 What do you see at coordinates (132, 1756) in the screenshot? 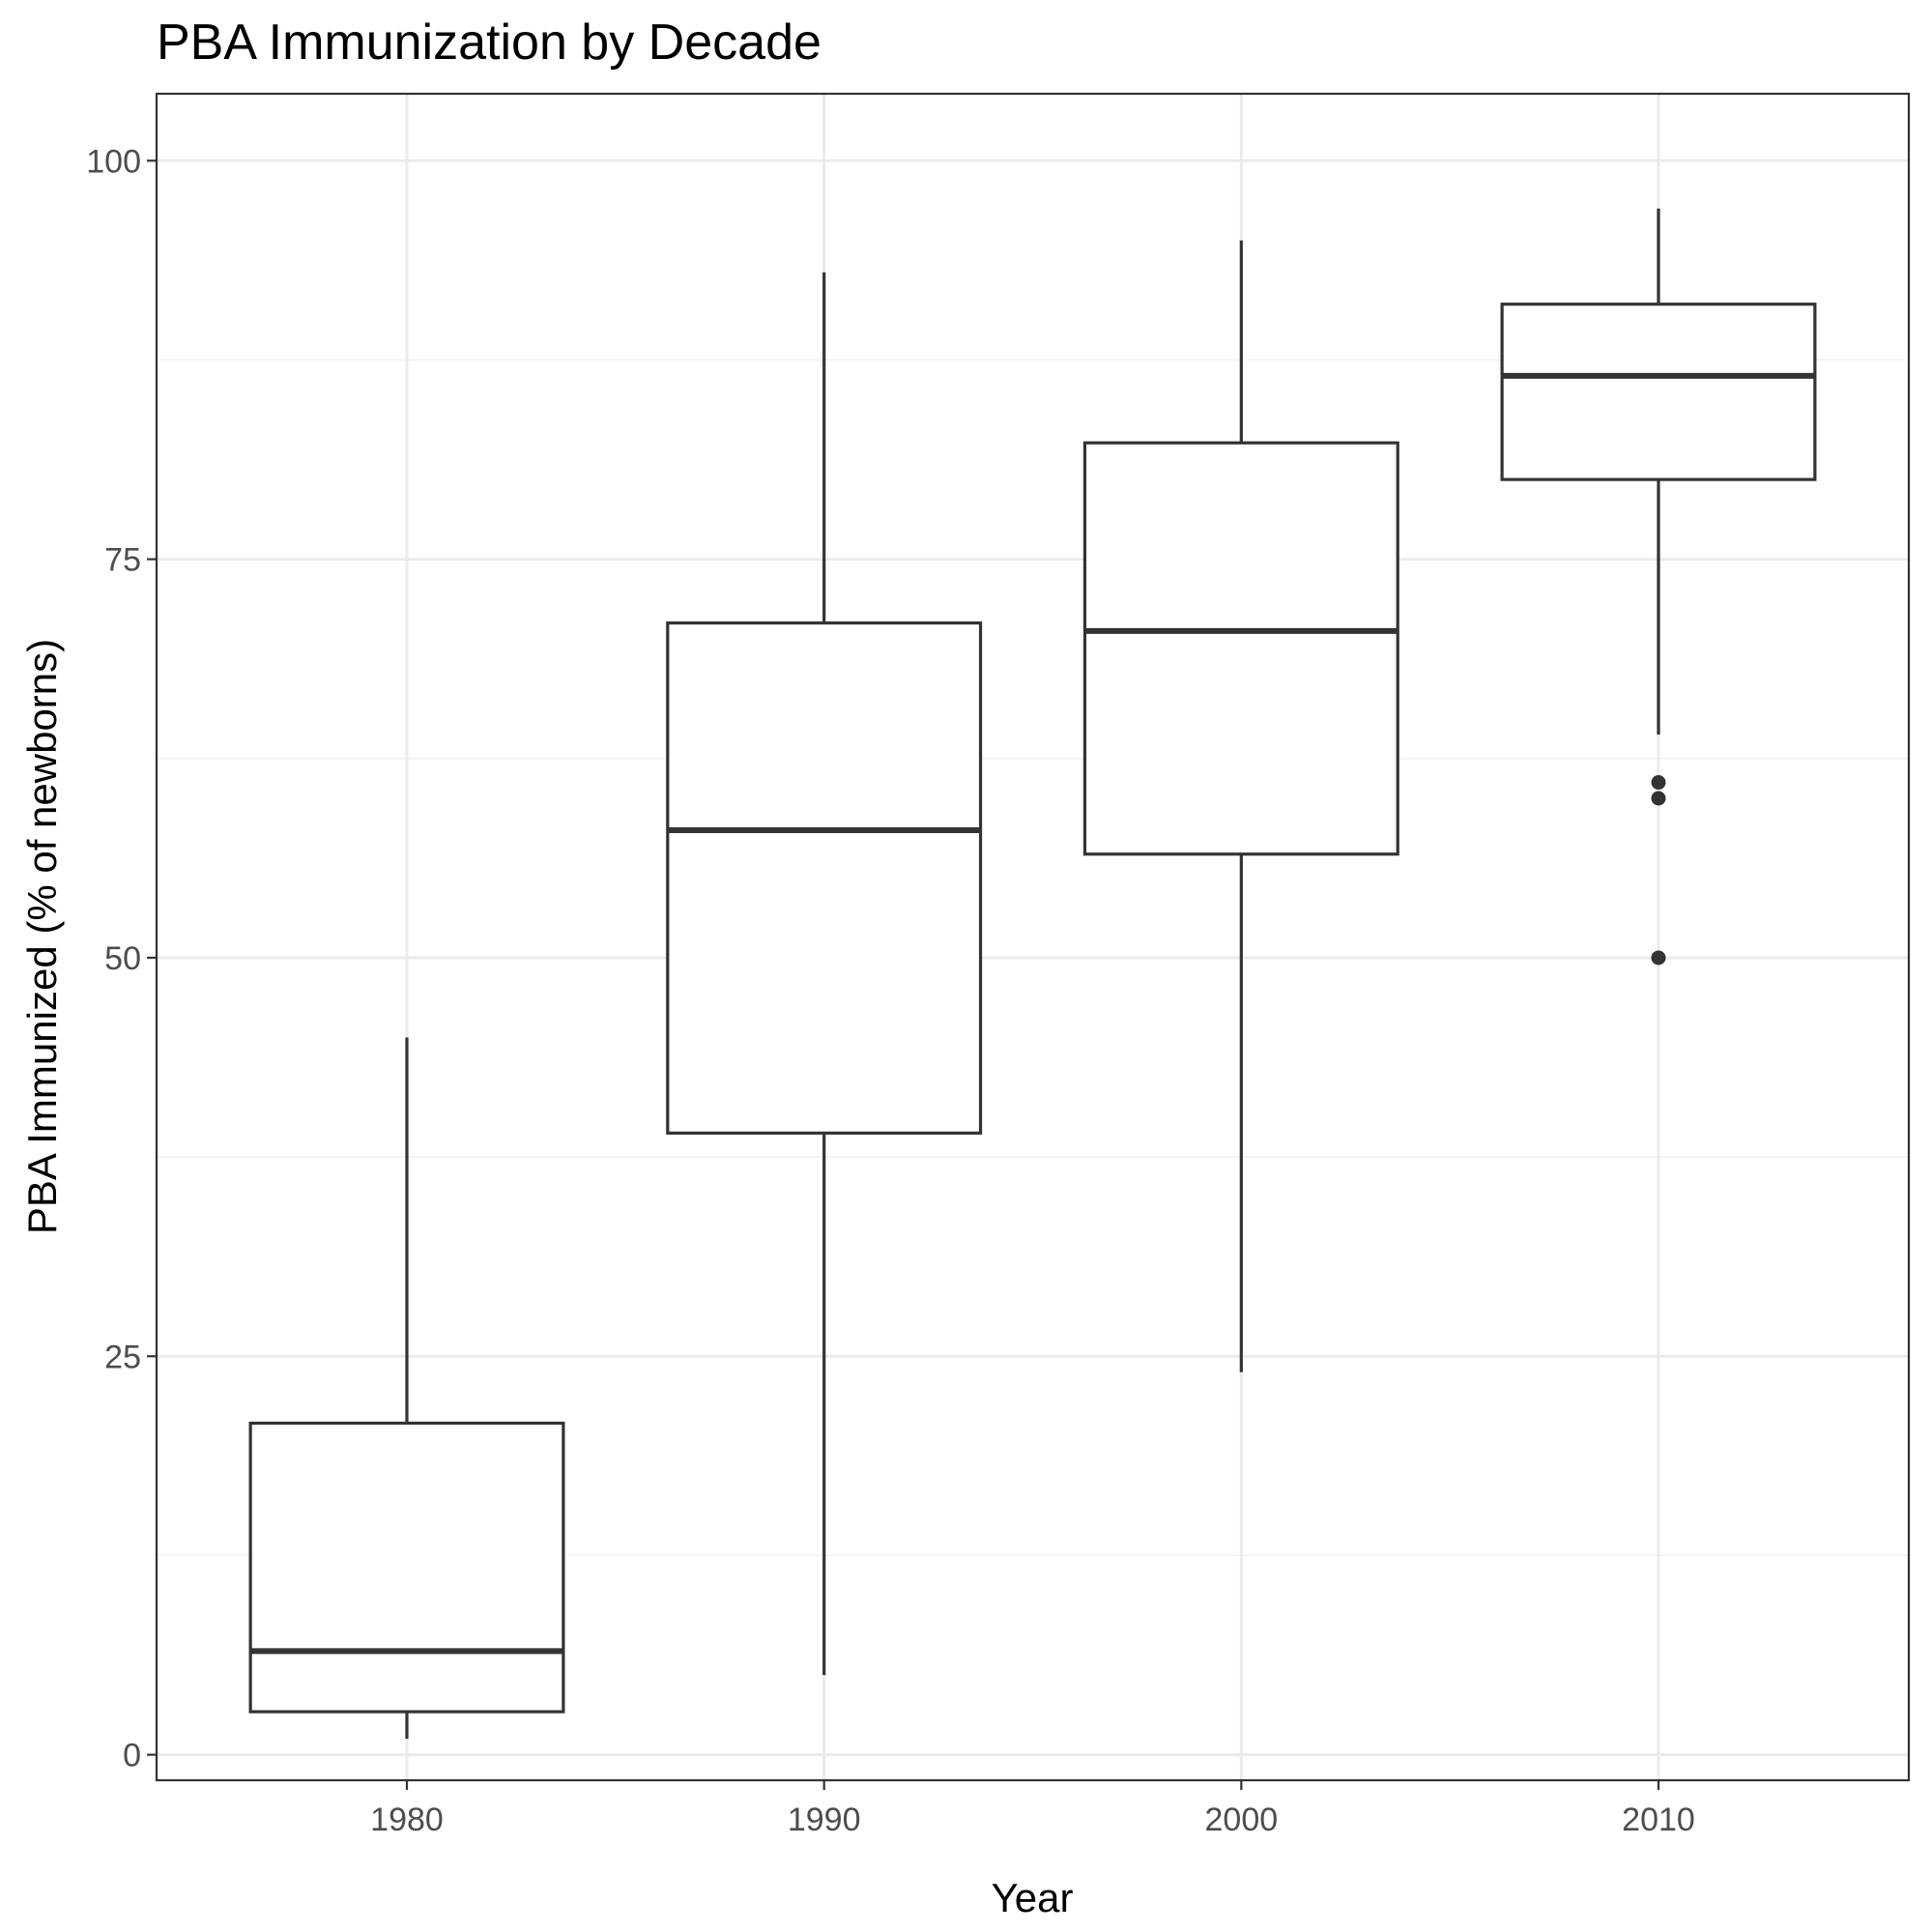
I see `y-tick-label: 0` at bounding box center [132, 1756].